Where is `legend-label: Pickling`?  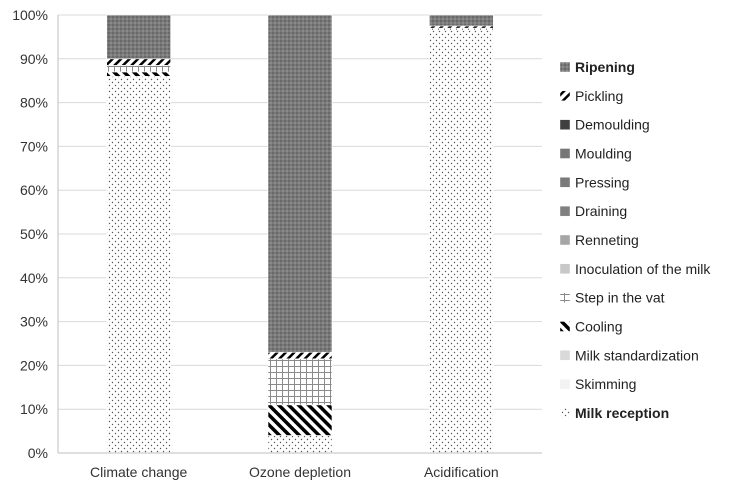 legend-label: Pickling is located at coordinates (599, 96).